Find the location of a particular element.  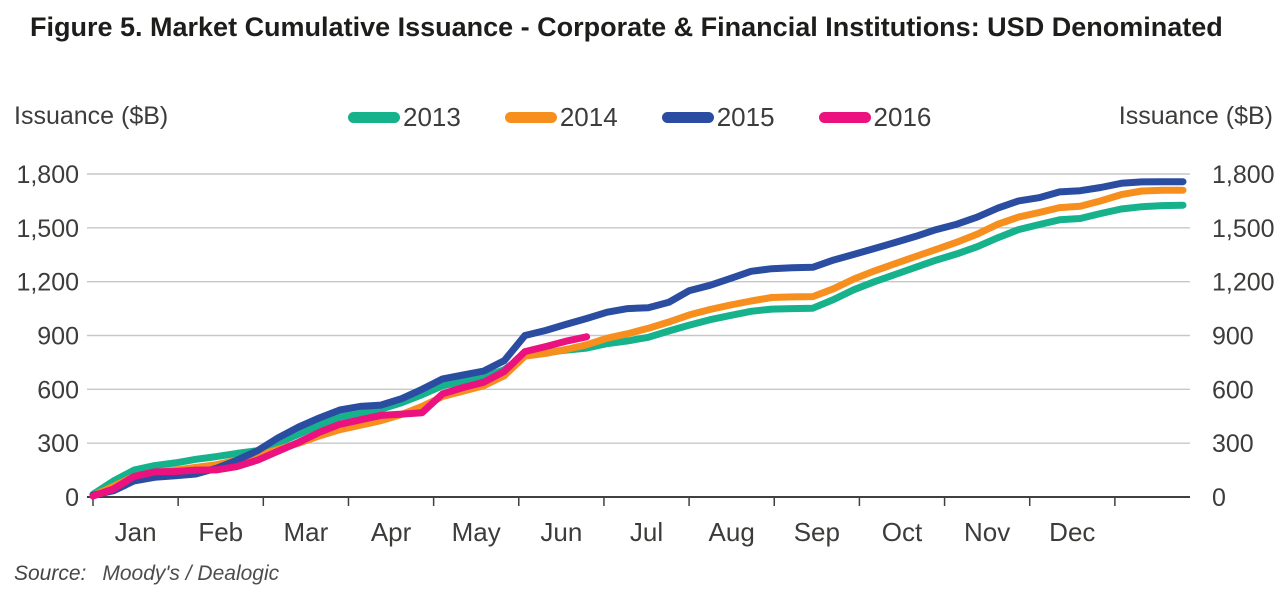

source-line: Source: Moody's / Dealogic is located at coordinates (146, 574).